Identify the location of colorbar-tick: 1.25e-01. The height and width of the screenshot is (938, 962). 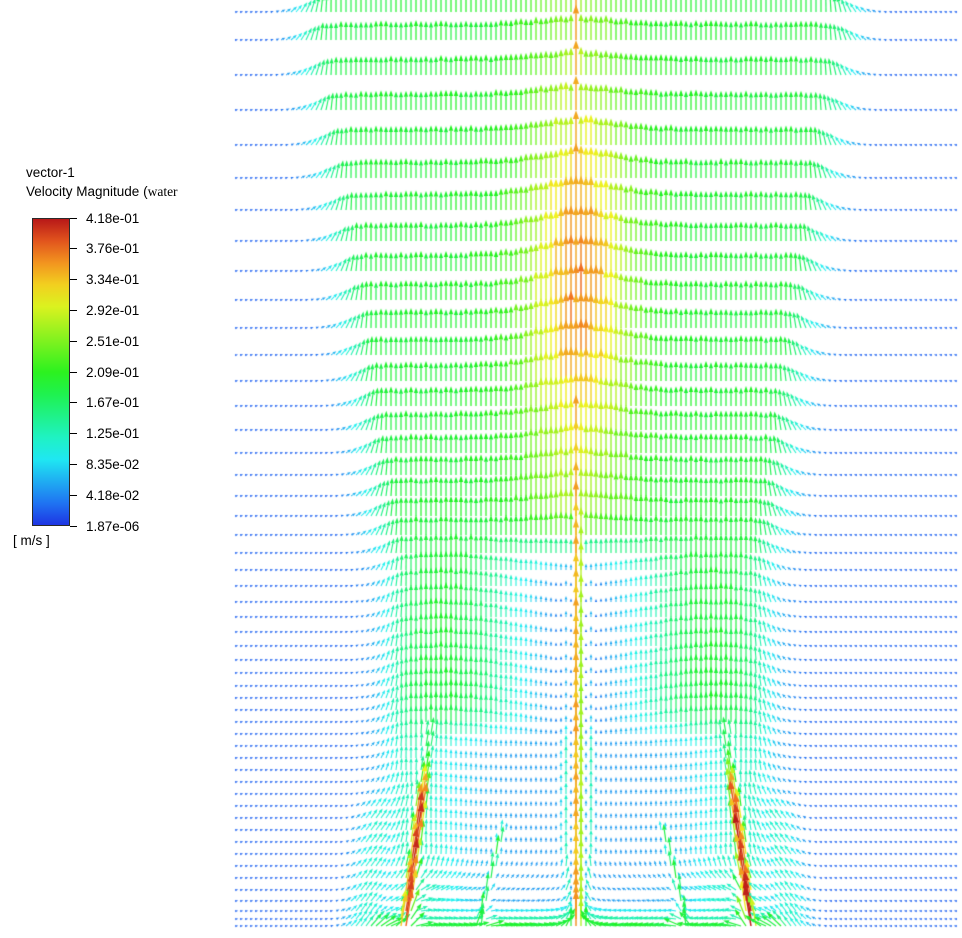
(104, 434).